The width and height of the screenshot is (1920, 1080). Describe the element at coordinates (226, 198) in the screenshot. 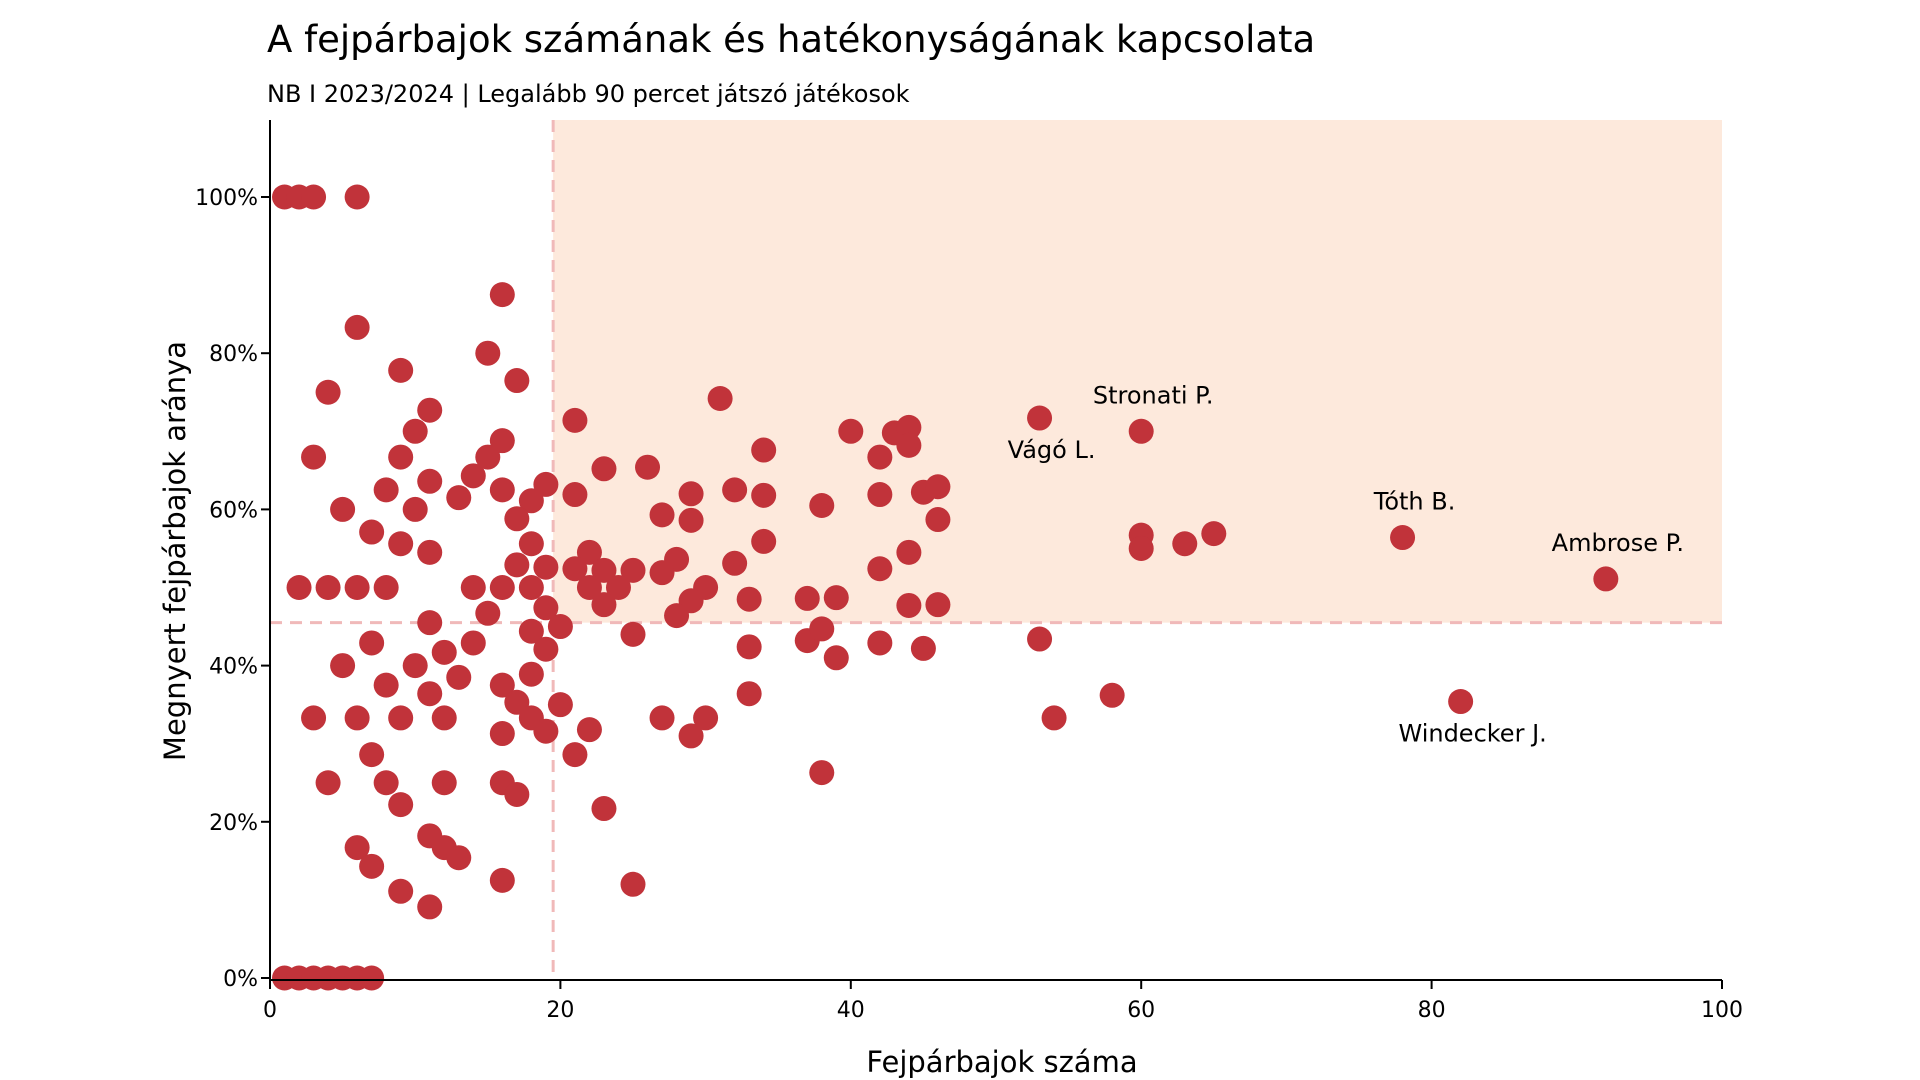

I see `y-tick-label: 100%` at that location.